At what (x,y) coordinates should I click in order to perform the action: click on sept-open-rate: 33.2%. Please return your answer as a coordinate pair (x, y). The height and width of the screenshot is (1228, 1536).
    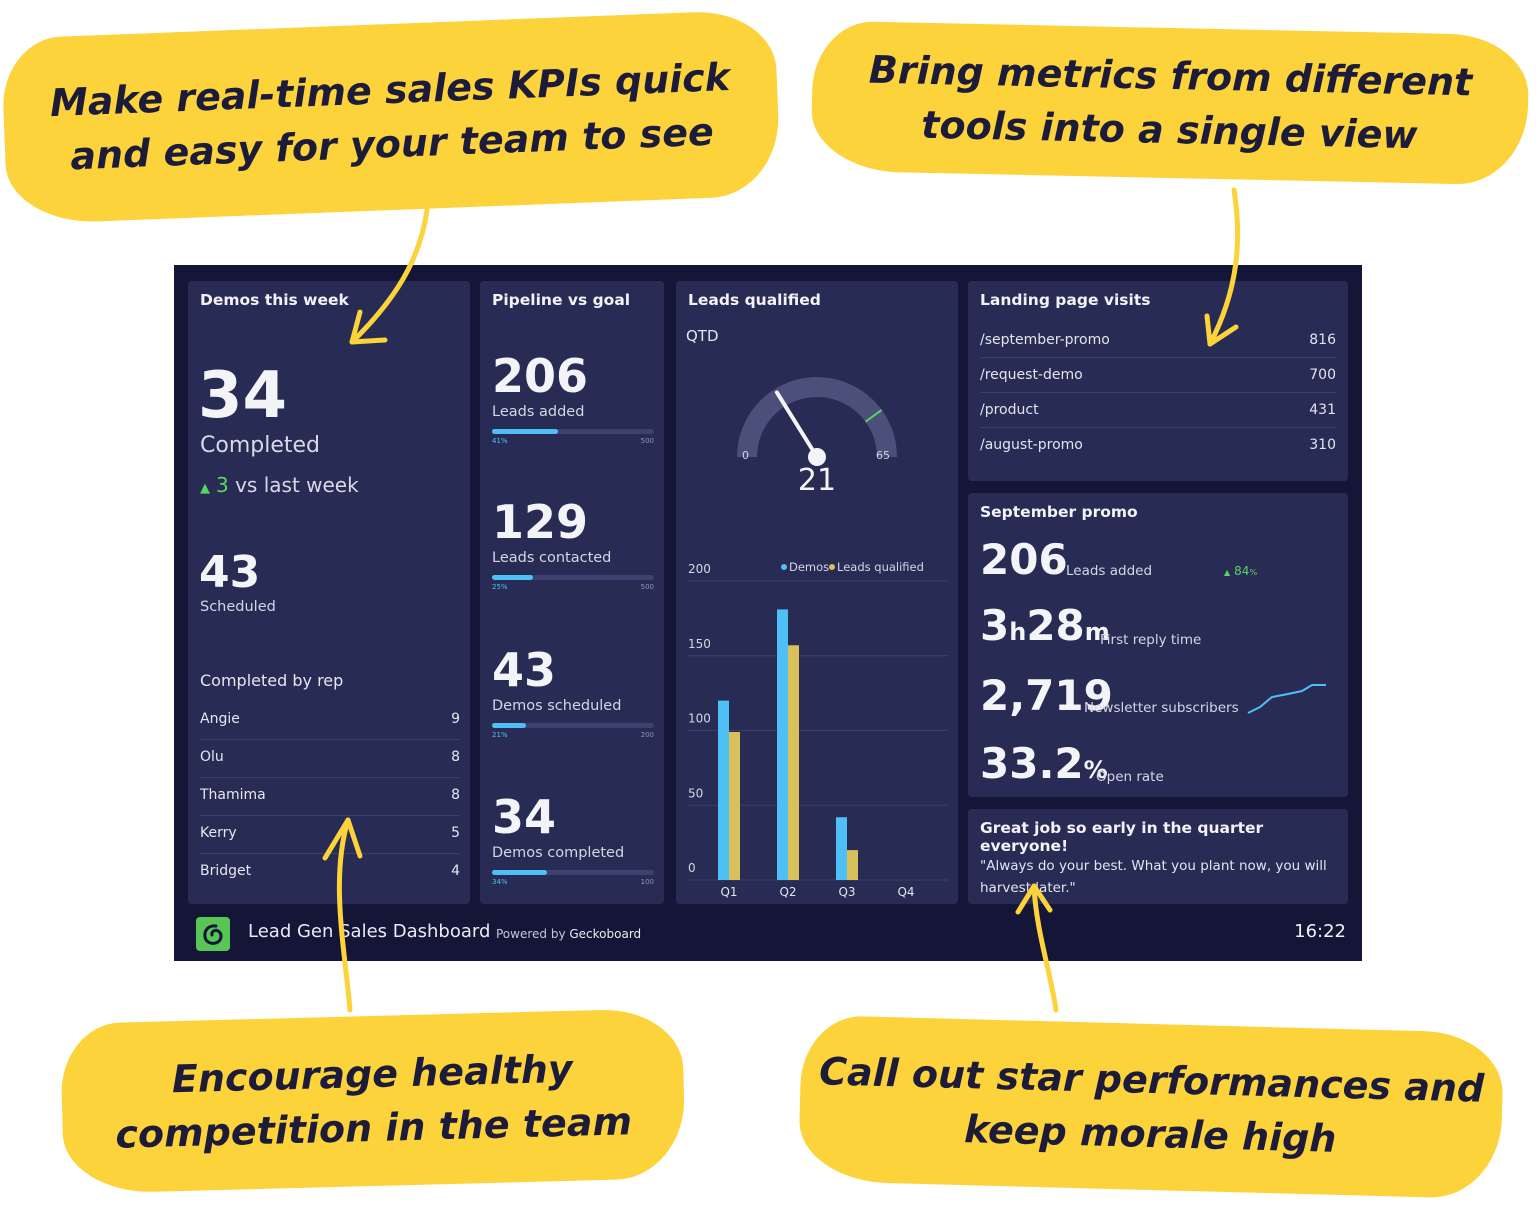
    Looking at the image, I should click on (1044, 763).